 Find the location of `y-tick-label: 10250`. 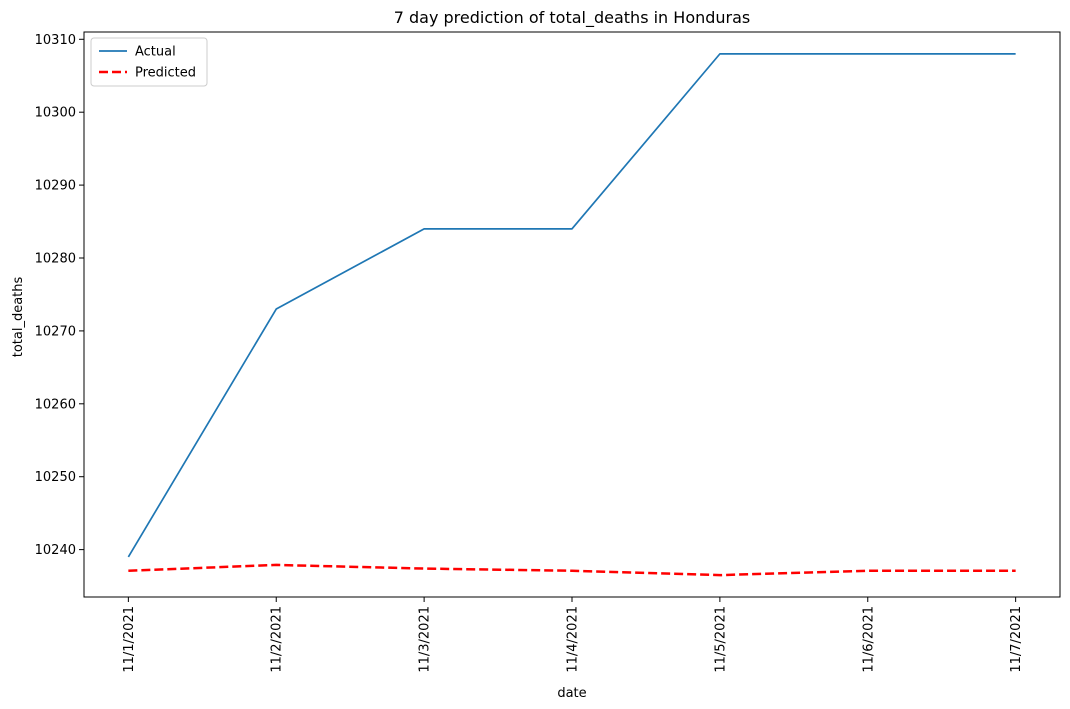

y-tick-label: 10250 is located at coordinates (55, 477).